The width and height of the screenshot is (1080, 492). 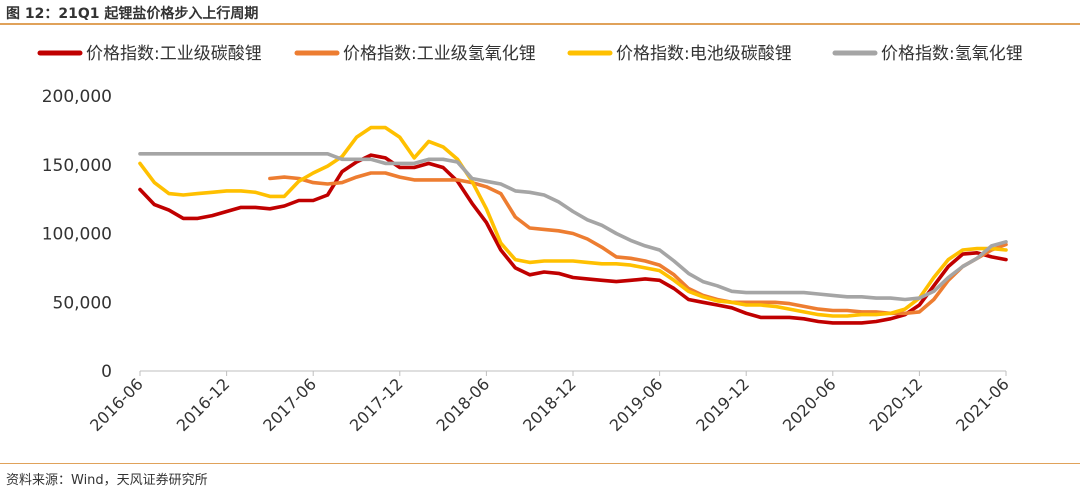 What do you see at coordinates (722, 404) in the screenshot?
I see `x-tick-label: 2019-12` at bounding box center [722, 404].